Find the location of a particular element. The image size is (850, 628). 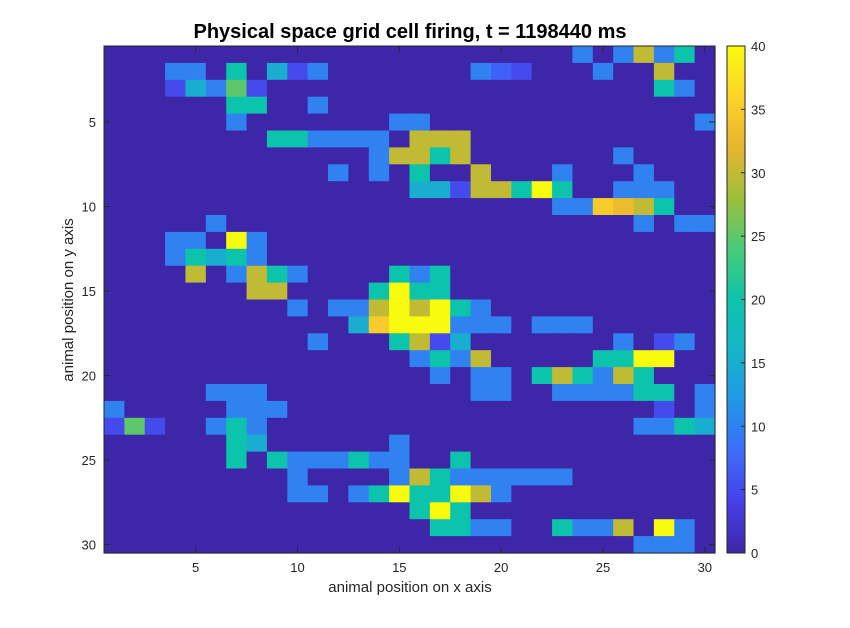

y-tick-label: 30 is located at coordinates (89, 545).